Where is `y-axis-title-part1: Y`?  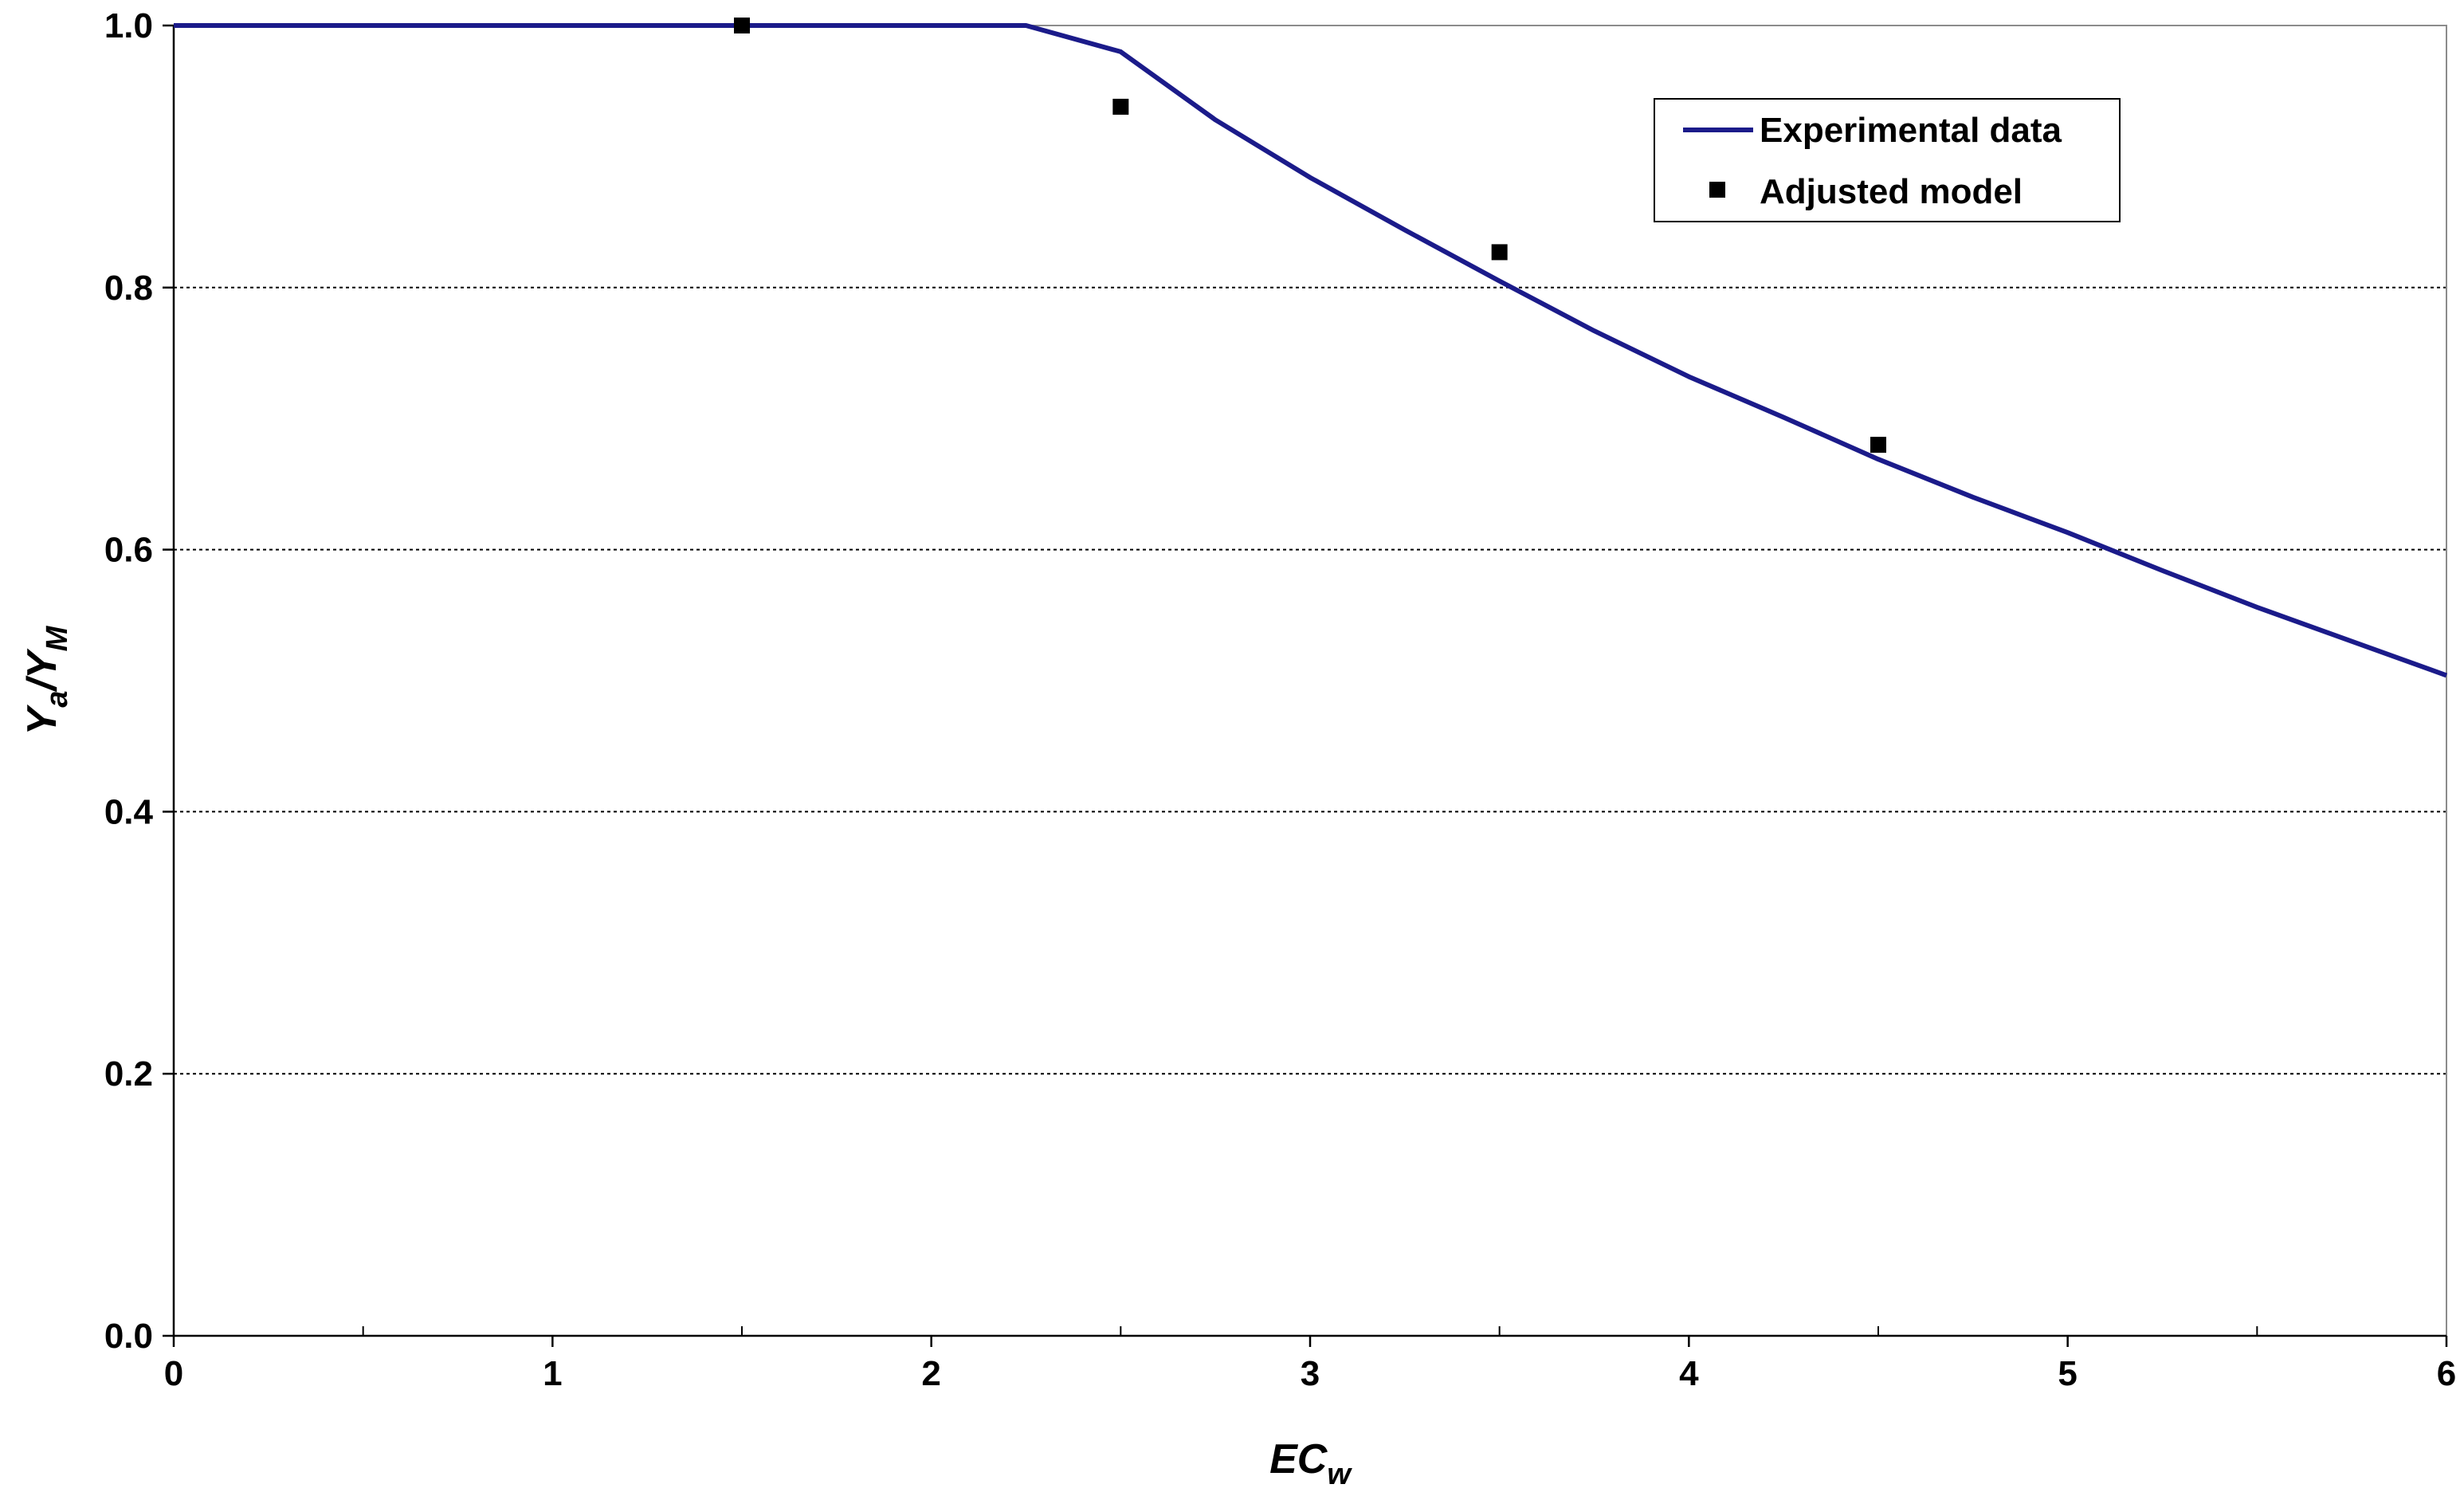 y-axis-title-part1: Y is located at coordinates (42, 719).